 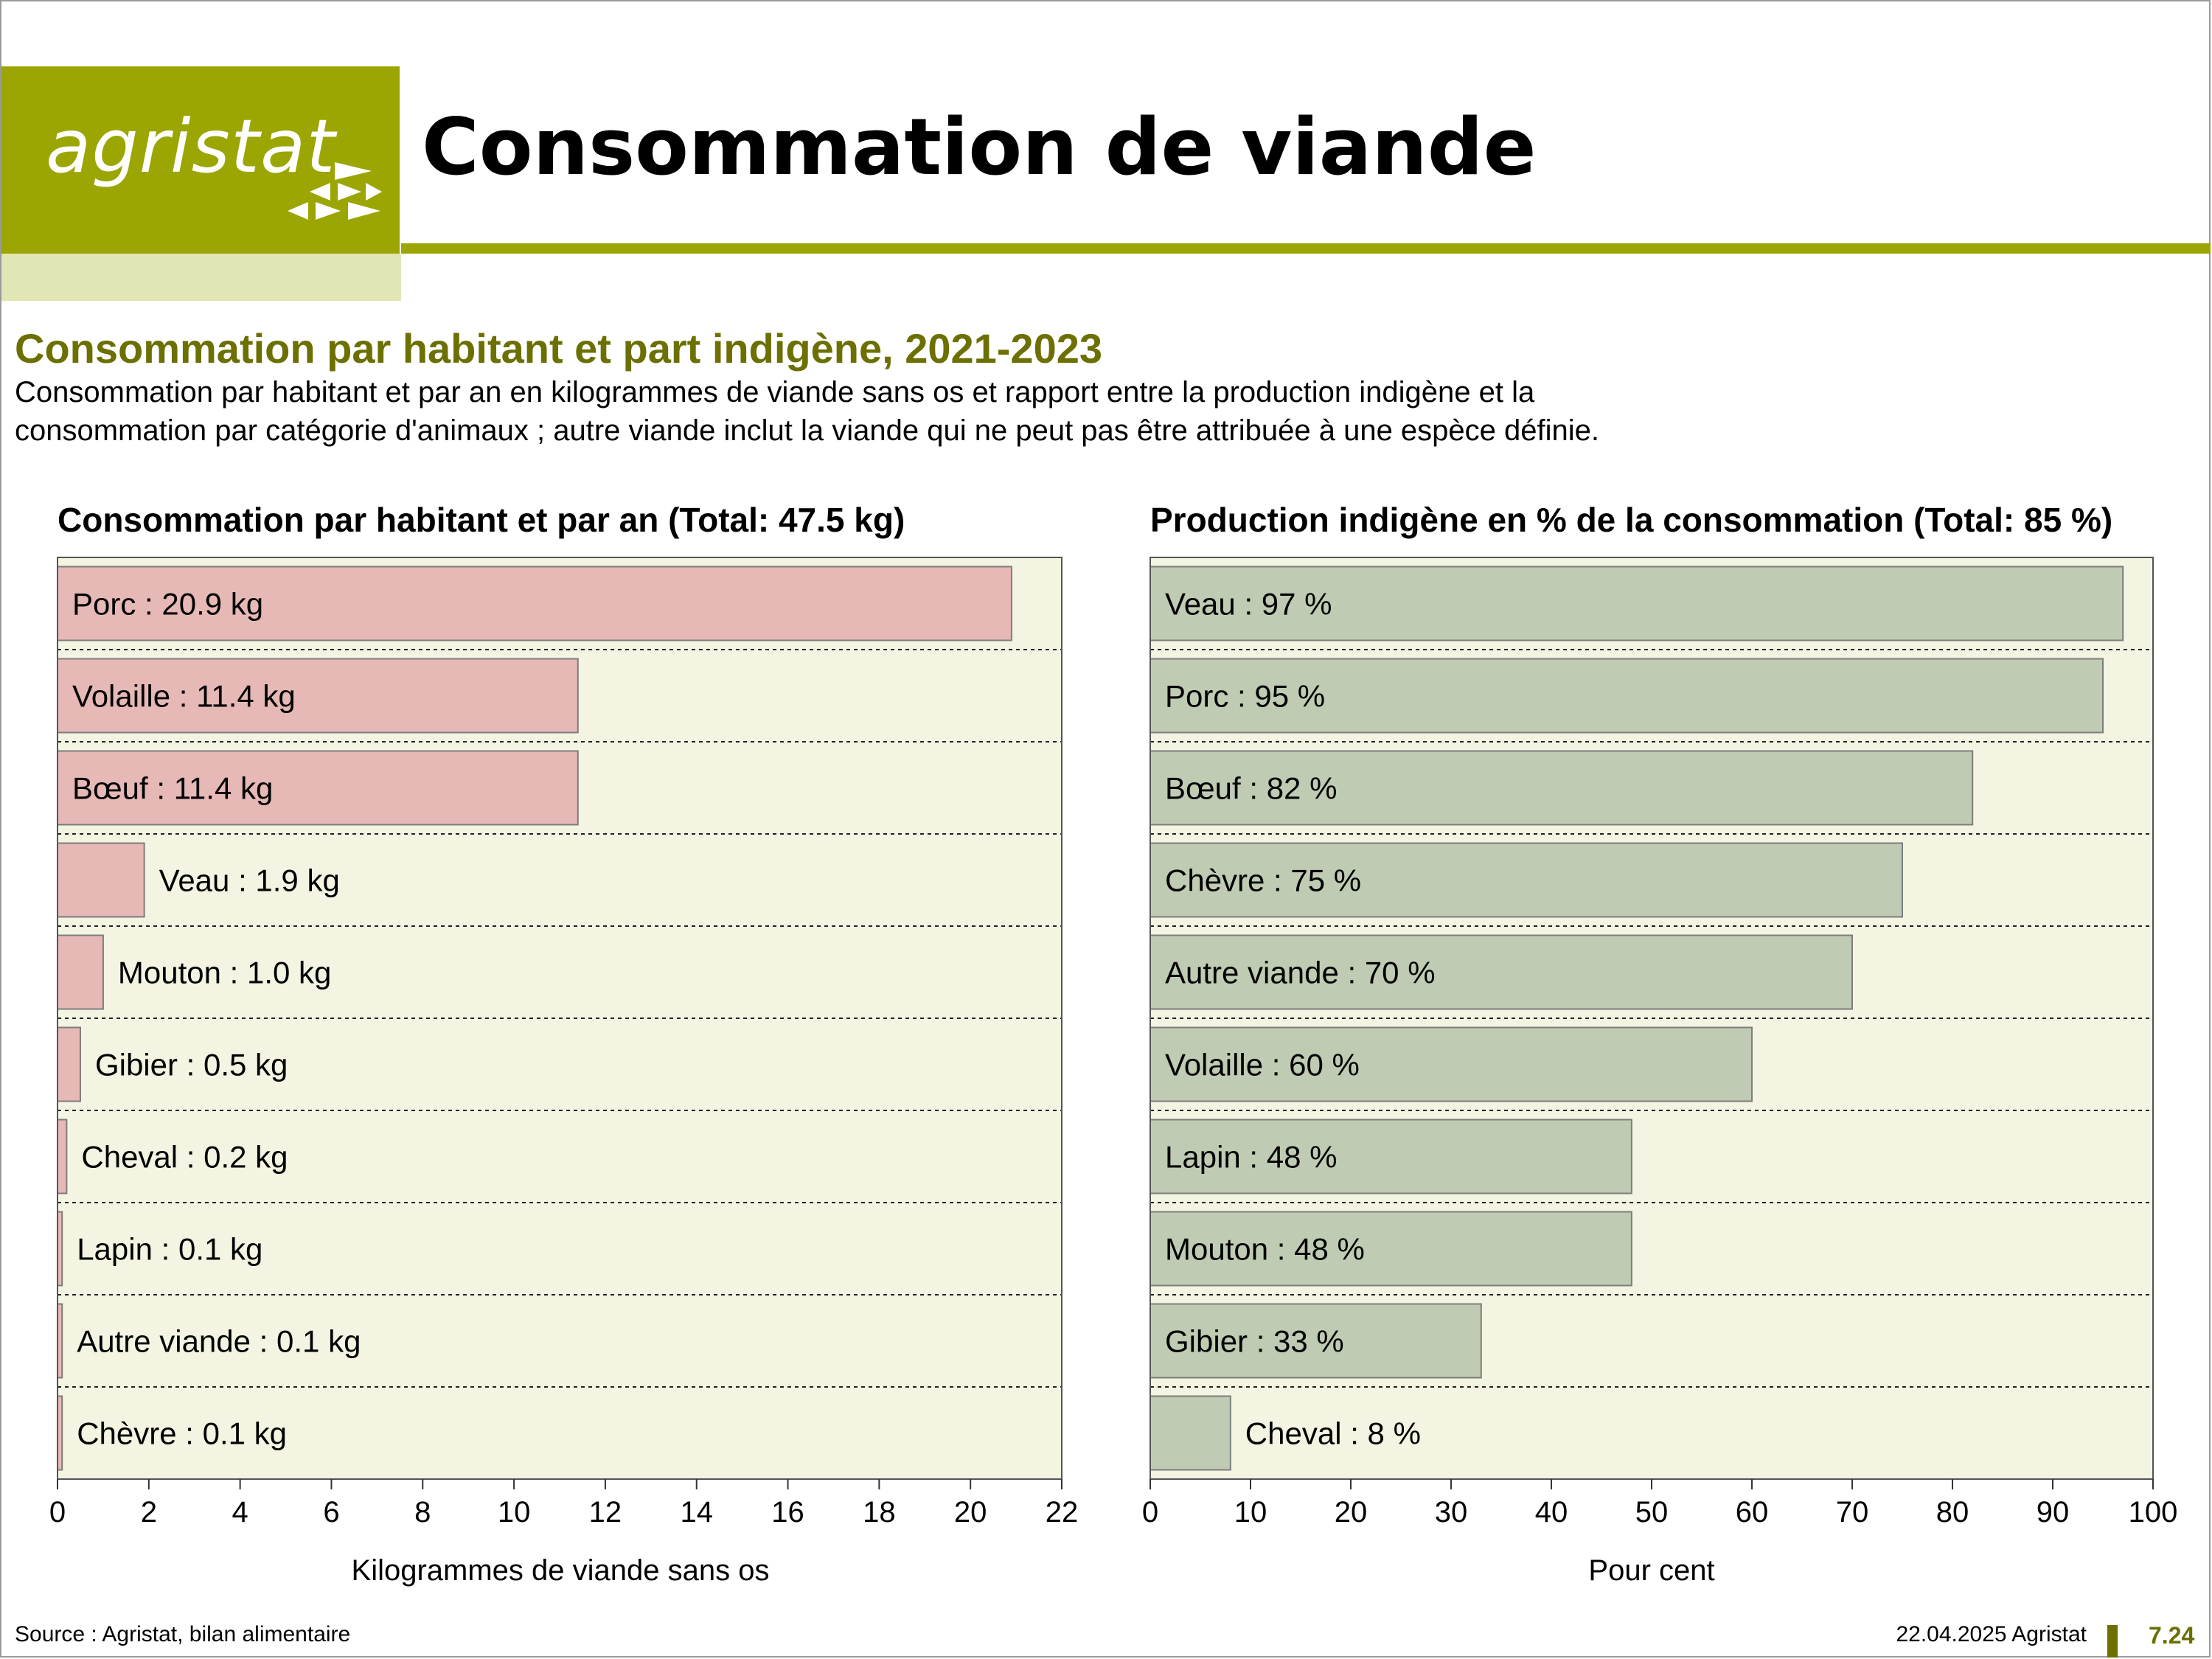 What do you see at coordinates (979, 147) in the screenshot?
I see `page-title: Consommation de viande` at bounding box center [979, 147].